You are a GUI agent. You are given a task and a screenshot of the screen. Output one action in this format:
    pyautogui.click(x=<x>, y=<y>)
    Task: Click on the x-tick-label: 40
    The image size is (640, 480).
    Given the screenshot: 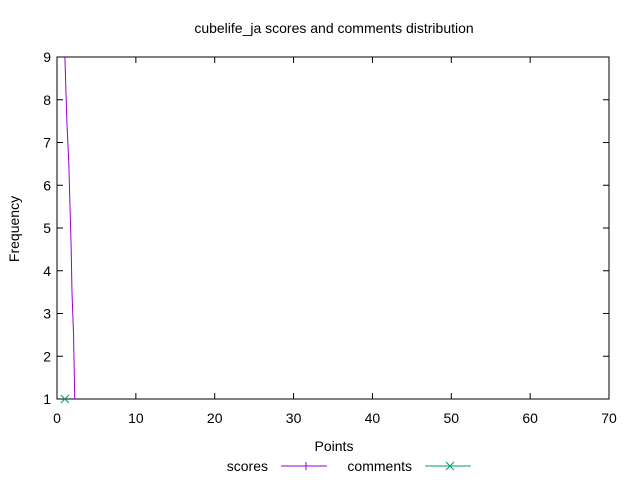 What is the action you would take?
    pyautogui.click(x=373, y=418)
    